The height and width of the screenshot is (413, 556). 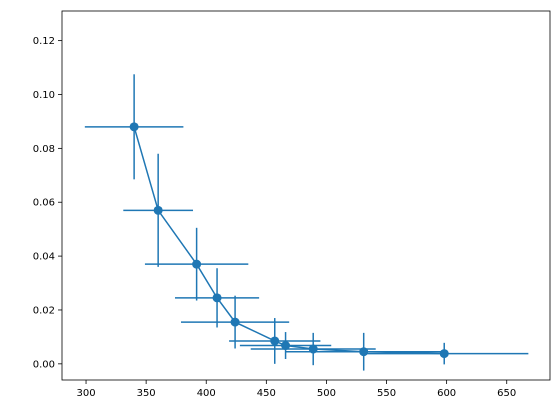 I want to click on x-tick-label: 350, so click(x=146, y=393).